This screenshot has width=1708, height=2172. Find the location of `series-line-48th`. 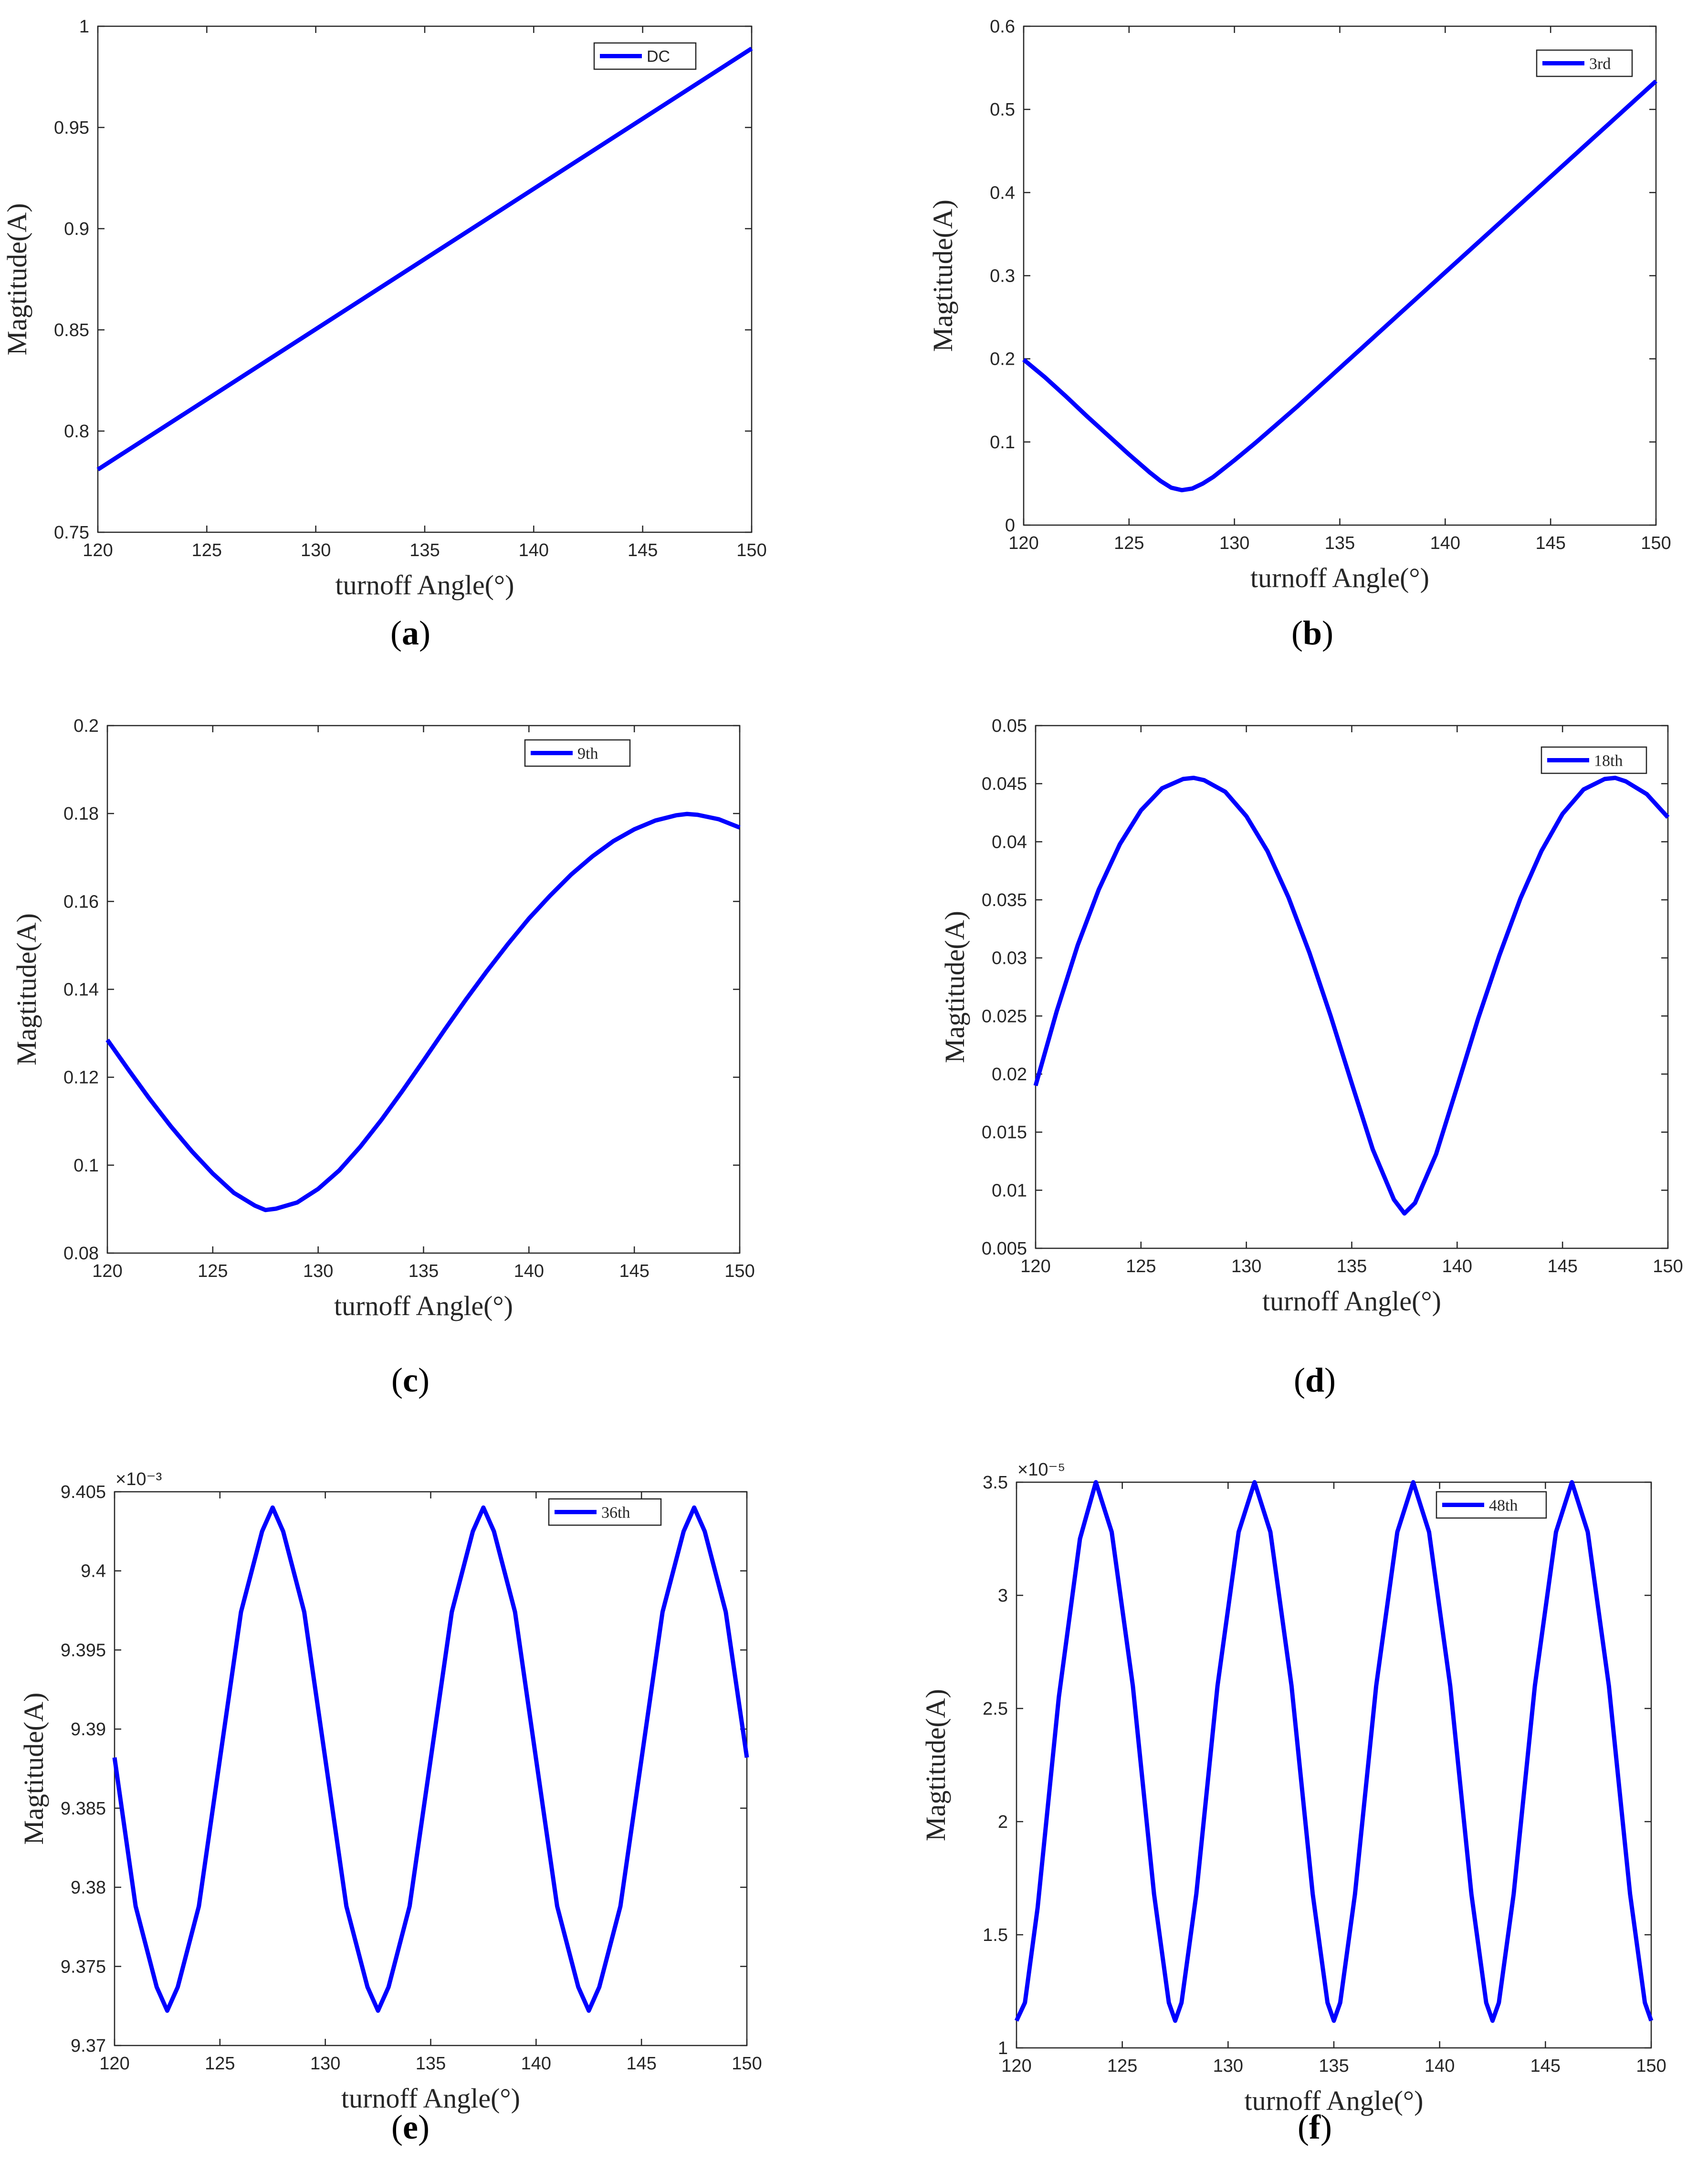

series-line-48th is located at coordinates (1334, 1752).